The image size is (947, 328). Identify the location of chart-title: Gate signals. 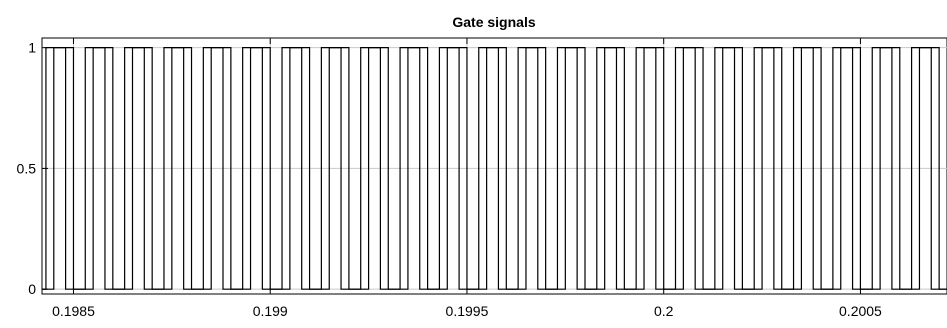
(493, 22).